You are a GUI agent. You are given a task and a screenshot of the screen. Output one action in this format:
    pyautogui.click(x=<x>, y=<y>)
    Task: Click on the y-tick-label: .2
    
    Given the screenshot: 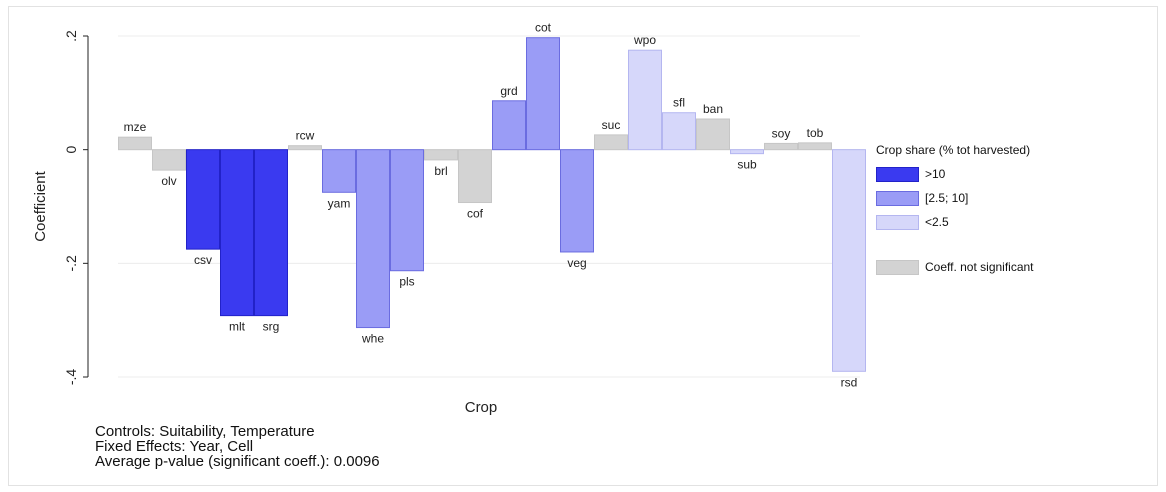 What is the action you would take?
    pyautogui.click(x=71, y=36)
    